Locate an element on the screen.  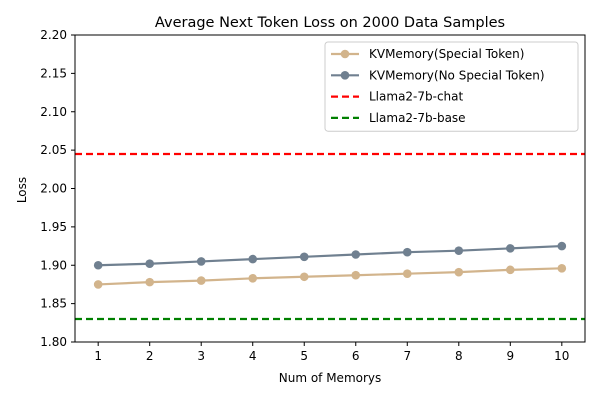
x-tick-label: 2 is located at coordinates (150, 356).